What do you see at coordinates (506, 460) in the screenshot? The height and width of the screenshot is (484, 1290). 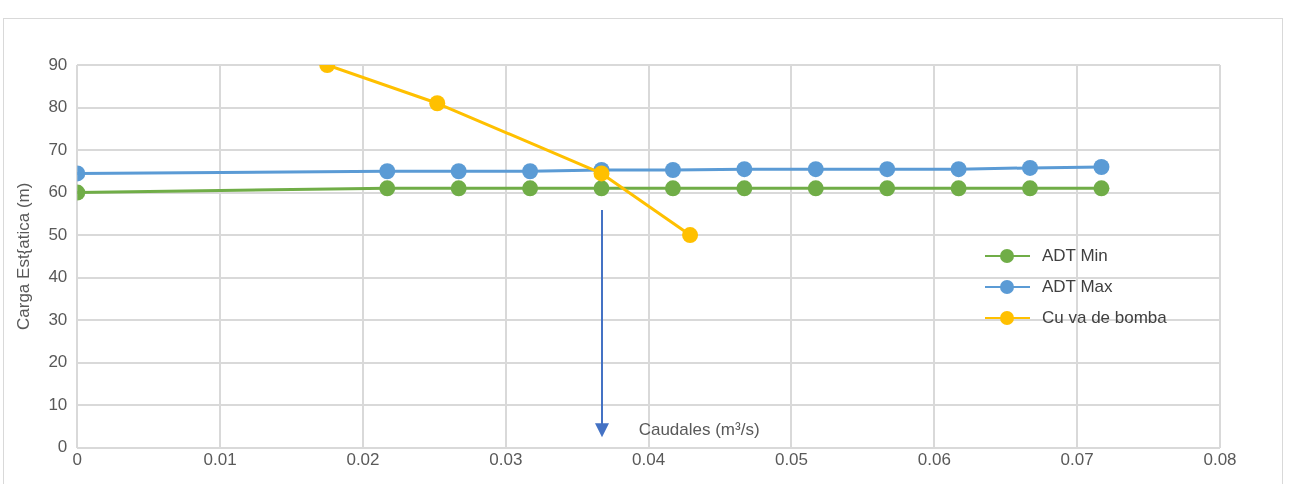 I see `x-tick-label: 0.03` at bounding box center [506, 460].